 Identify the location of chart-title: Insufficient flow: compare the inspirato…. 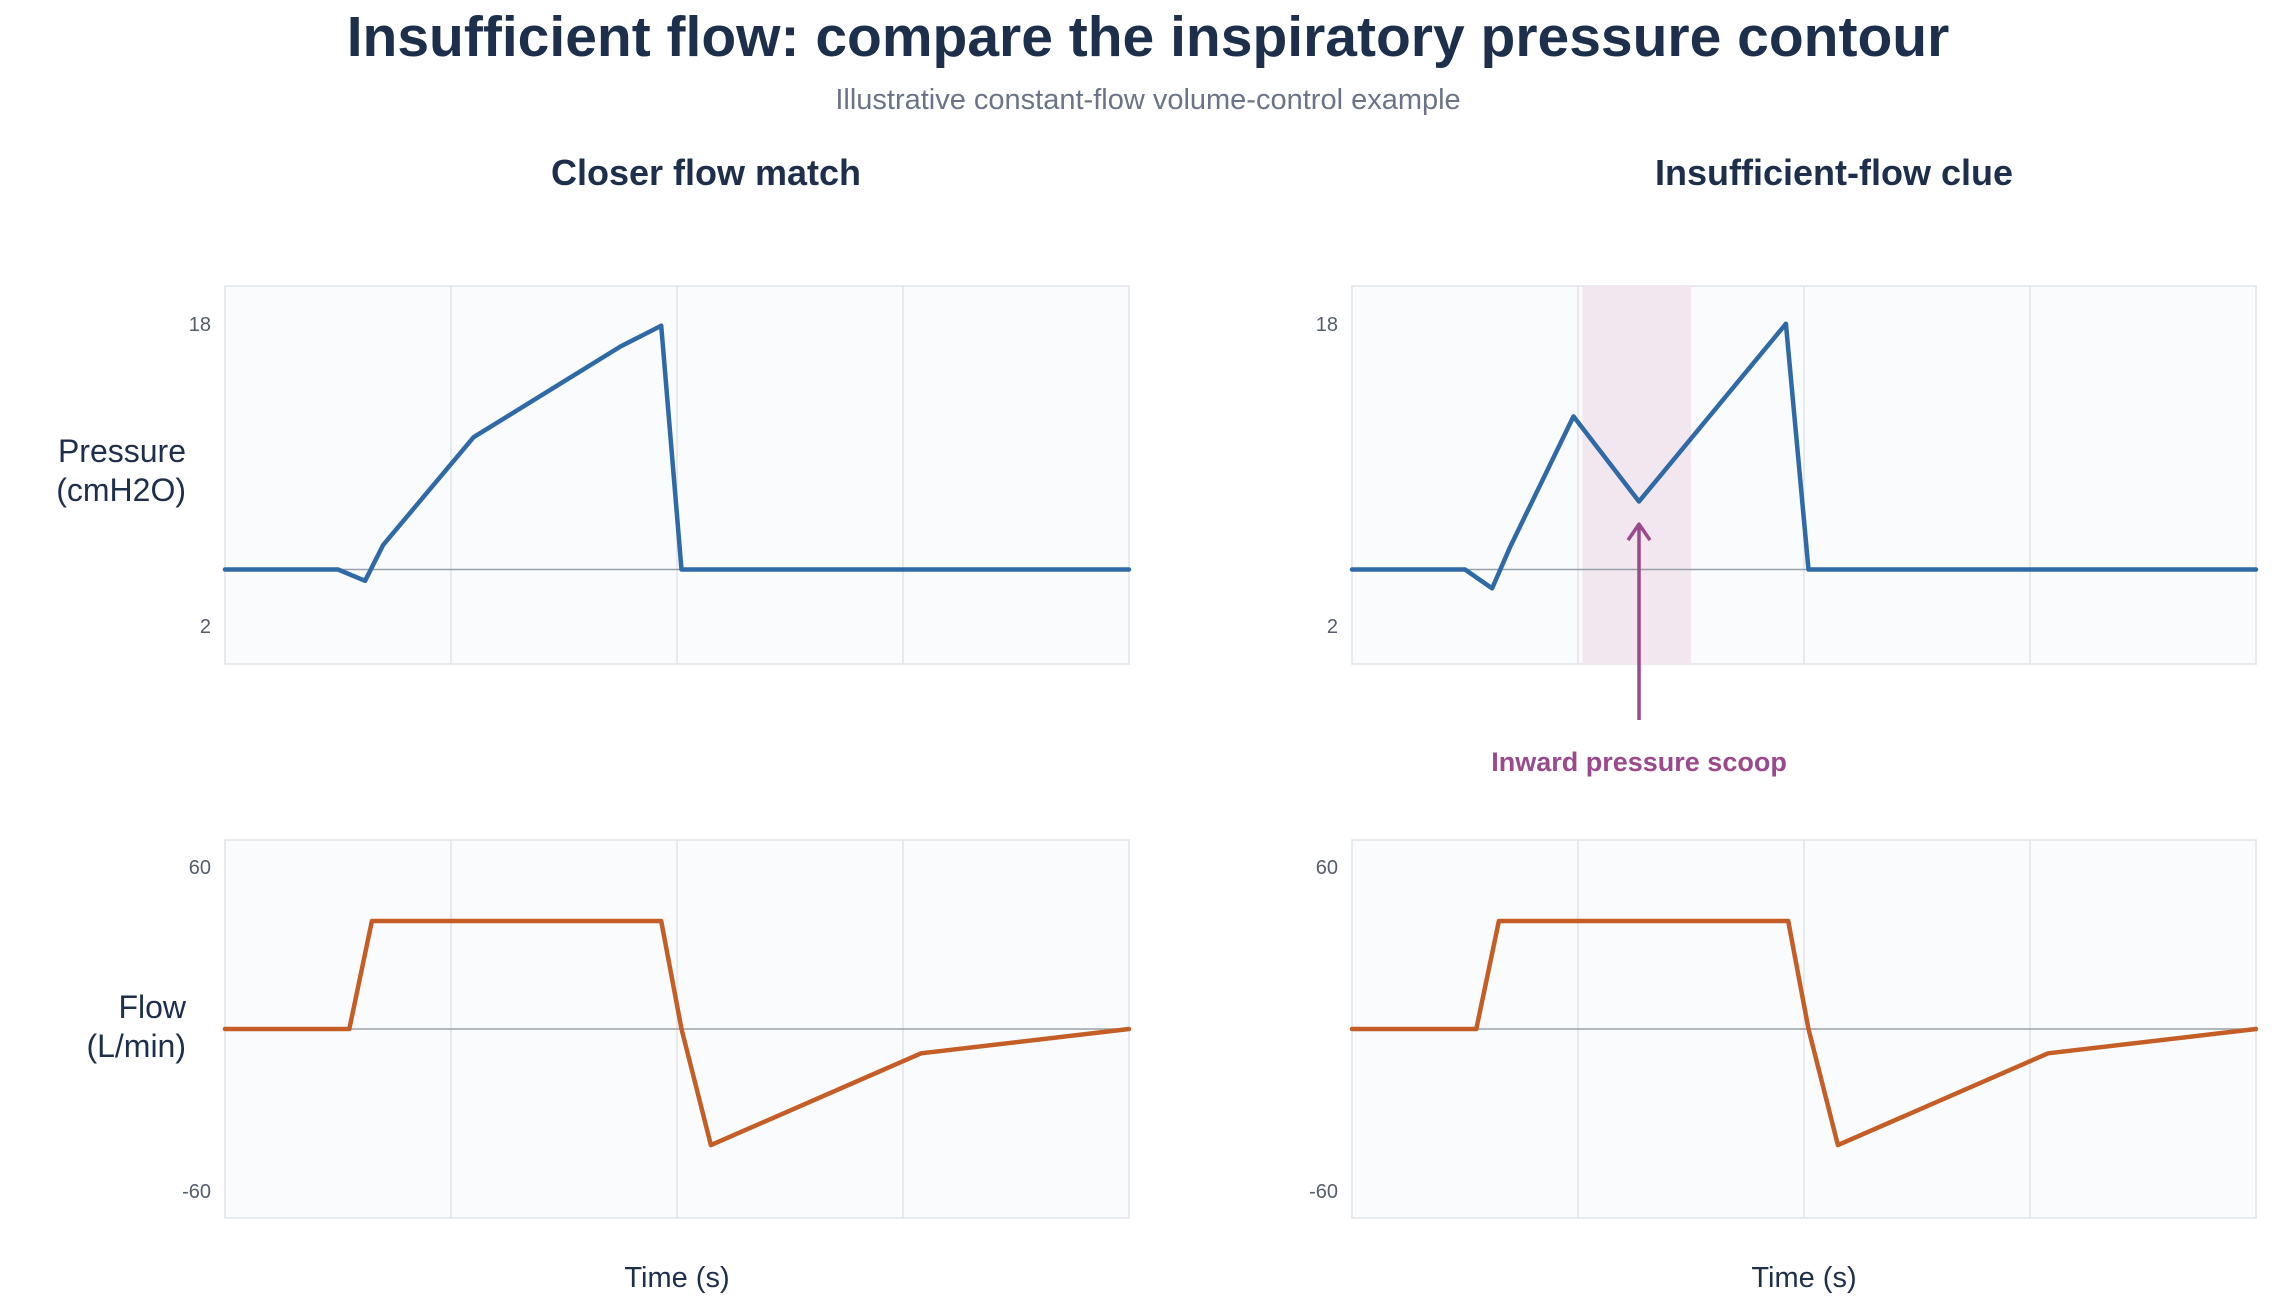
(1148, 37).